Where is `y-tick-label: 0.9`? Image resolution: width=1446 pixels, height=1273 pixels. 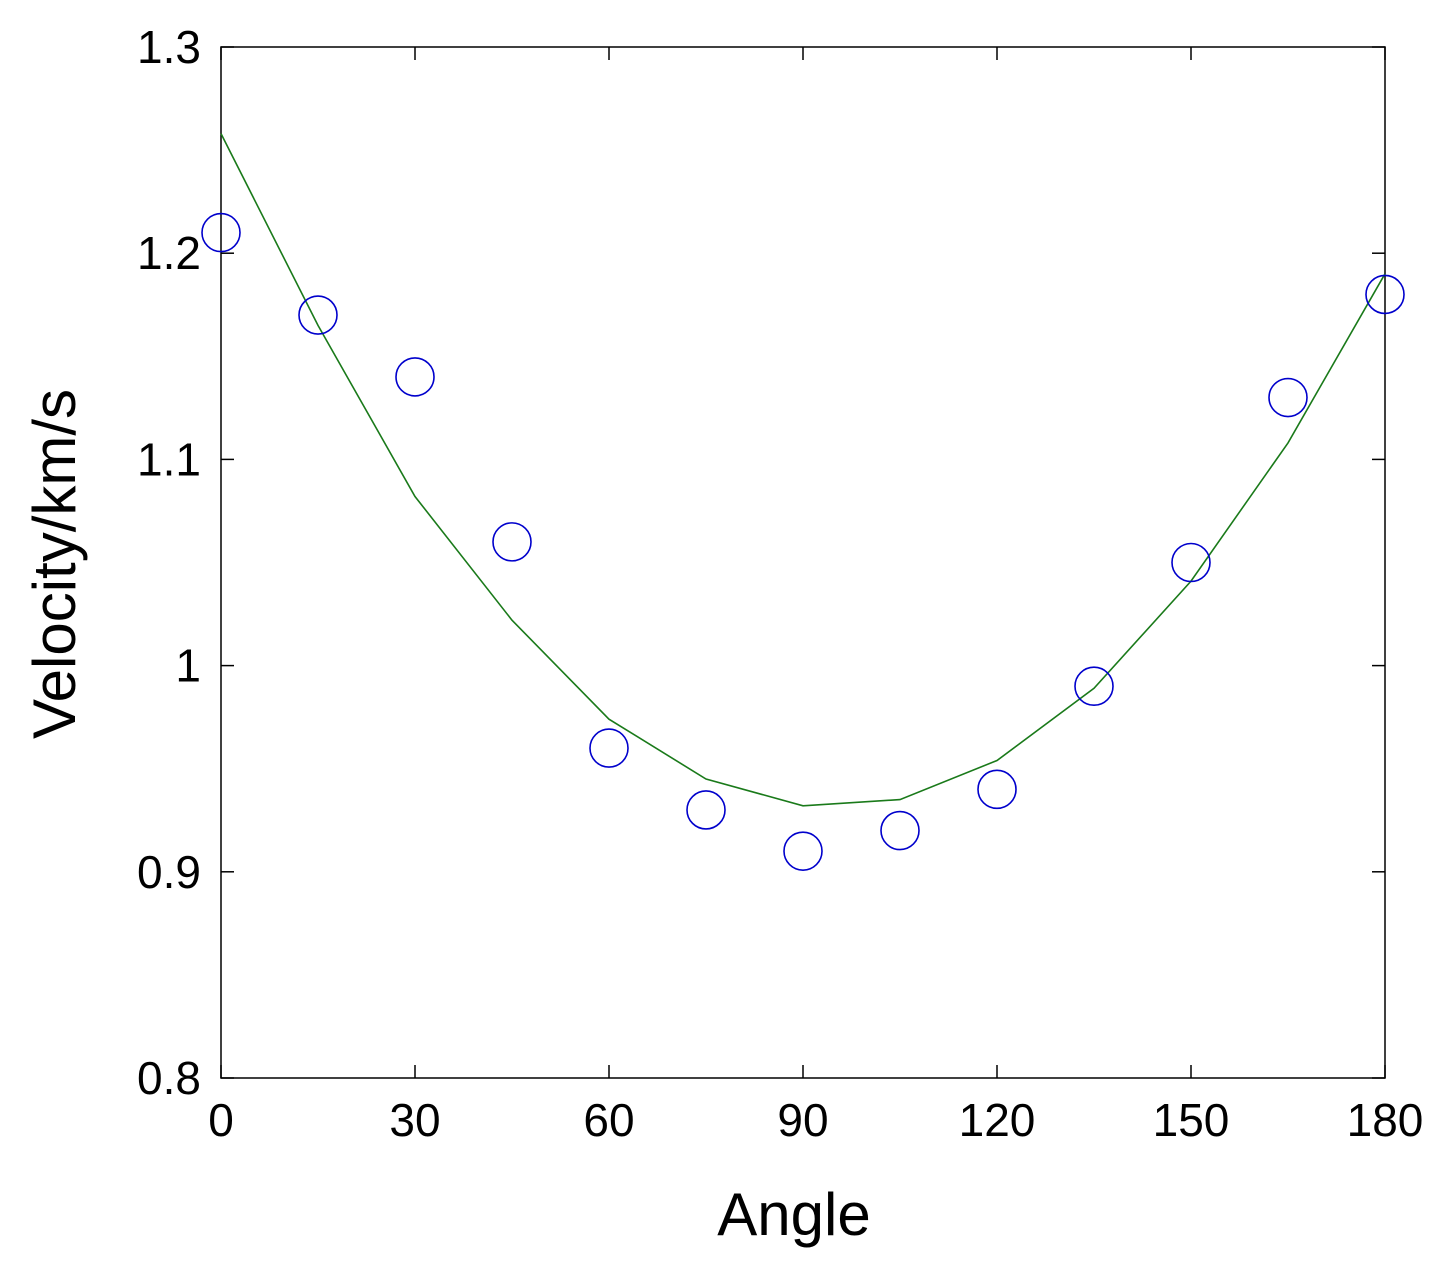 y-tick-label: 0.9 is located at coordinates (169, 872).